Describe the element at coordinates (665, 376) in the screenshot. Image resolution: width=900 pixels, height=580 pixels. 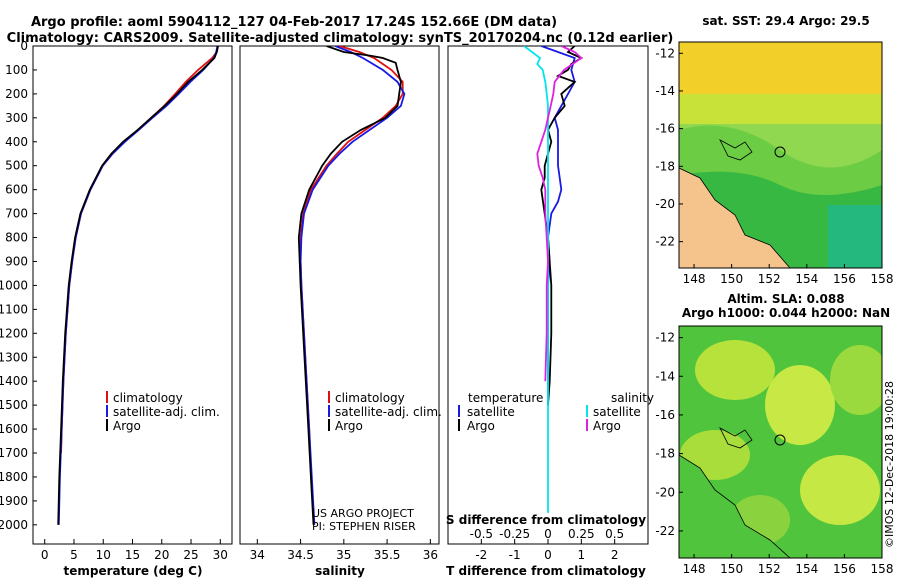
I see `sla-map-ytick-label: -14` at that location.